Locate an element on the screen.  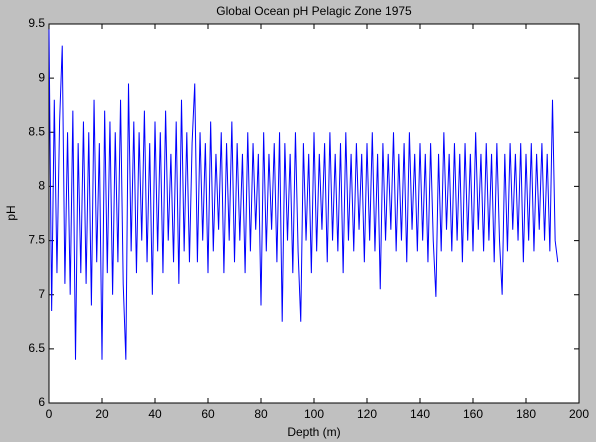
x-tick-label: 40 is located at coordinates (155, 414).